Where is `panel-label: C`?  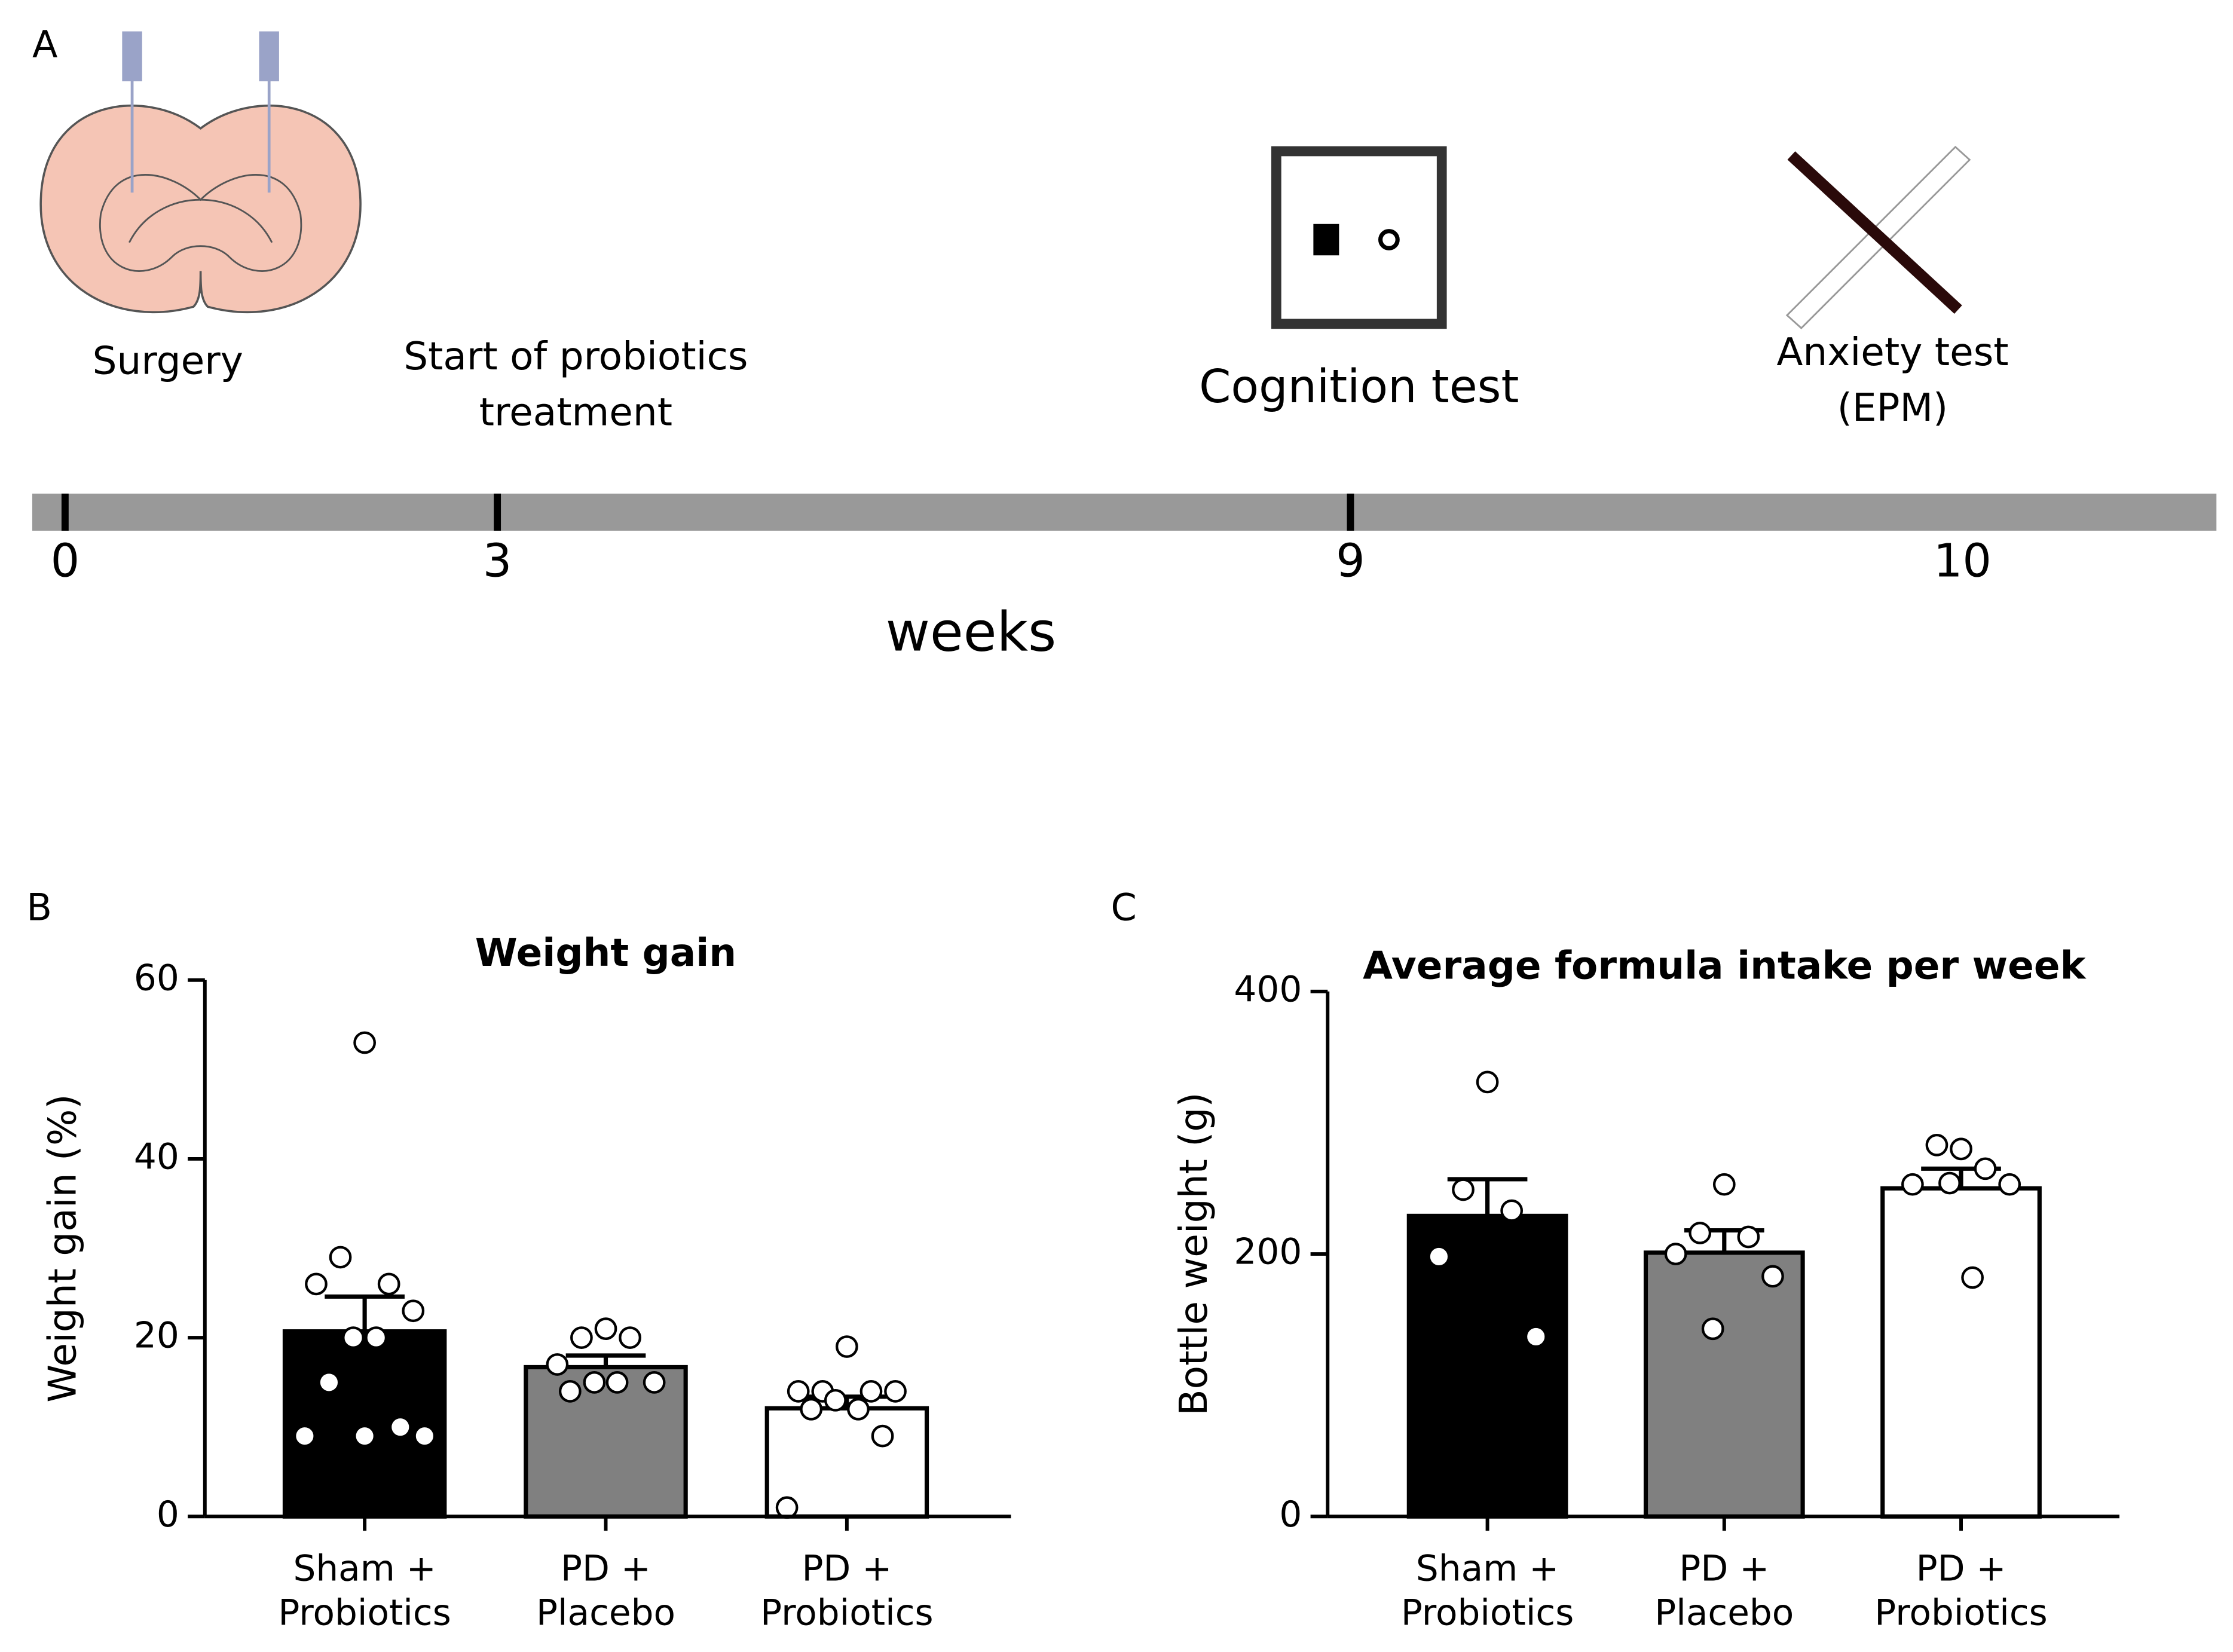 panel-label: C is located at coordinates (1123, 907).